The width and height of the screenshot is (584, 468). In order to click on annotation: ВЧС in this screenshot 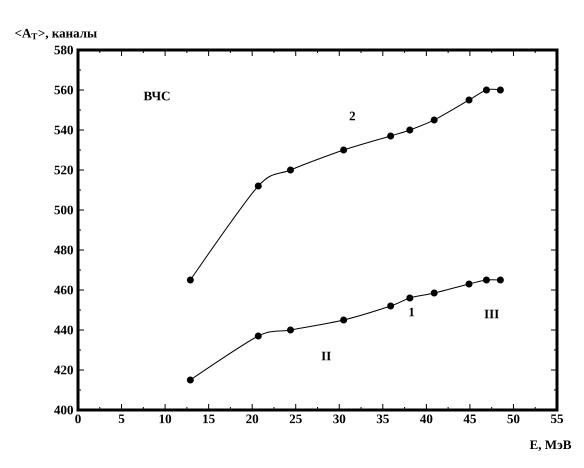, I will do `click(157, 96)`.